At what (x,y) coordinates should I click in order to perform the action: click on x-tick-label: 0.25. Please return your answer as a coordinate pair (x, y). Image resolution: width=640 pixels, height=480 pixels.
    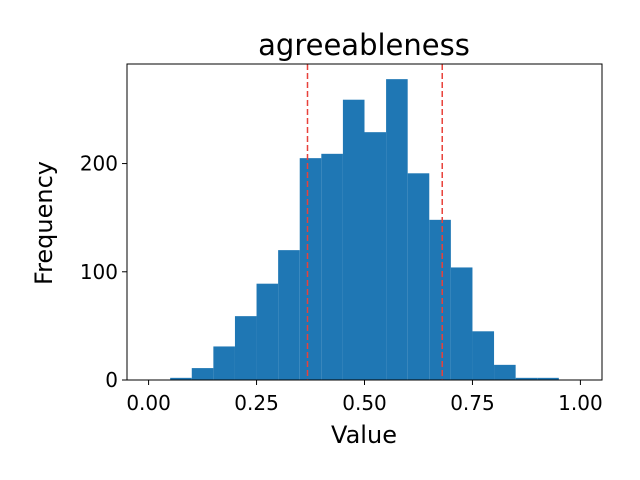
    Looking at the image, I should click on (256, 403).